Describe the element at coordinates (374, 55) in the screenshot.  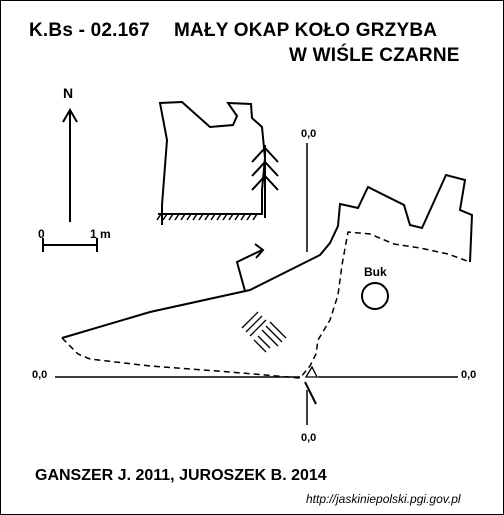
I see `cave-name-line2: W WIŚLE CZARNE` at that location.